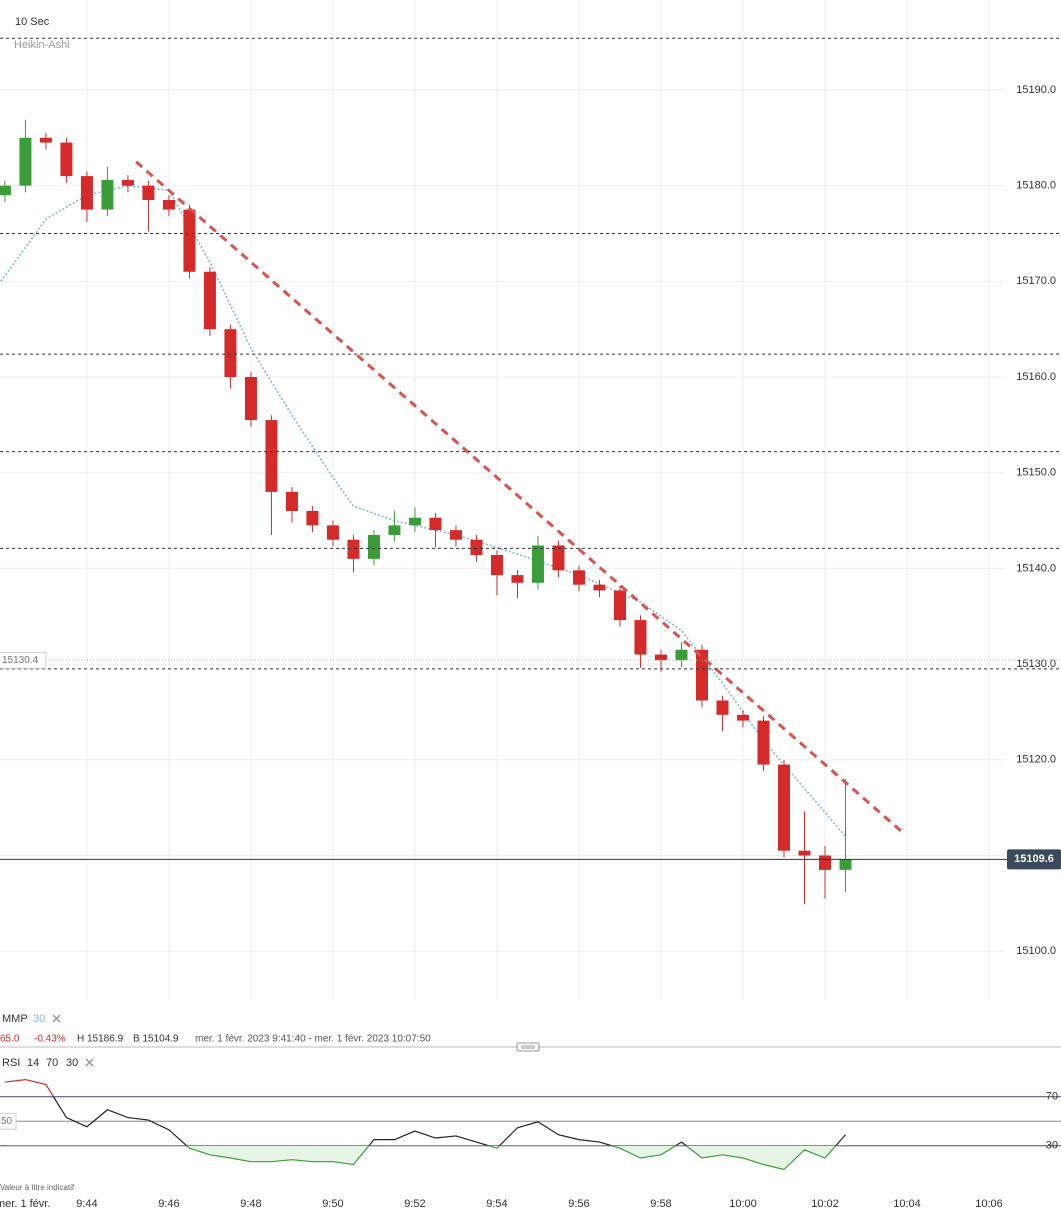  Describe the element at coordinates (33, 1063) in the screenshot. I see `rsi-legend-period: 14` at that location.